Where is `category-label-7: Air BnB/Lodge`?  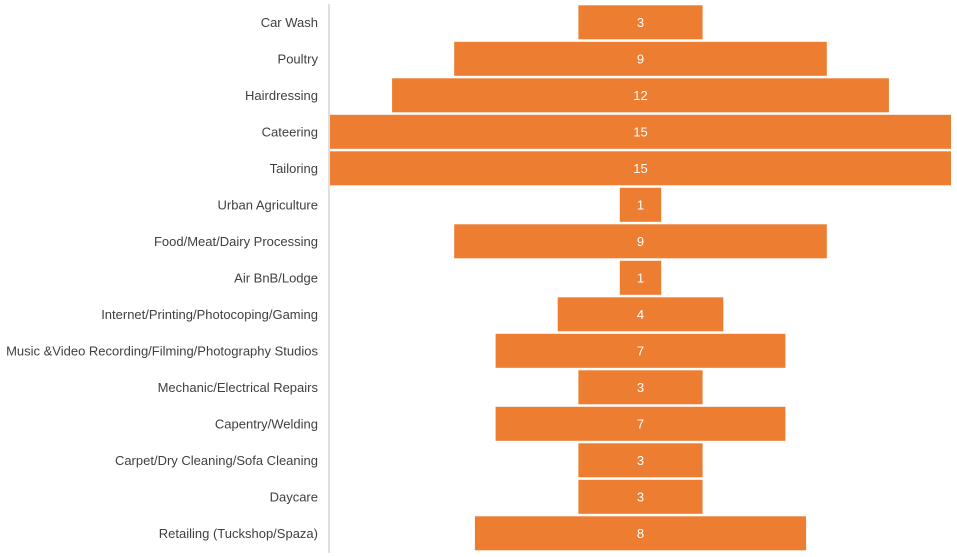
category-label-7: Air BnB/Lodge is located at coordinates (276, 277).